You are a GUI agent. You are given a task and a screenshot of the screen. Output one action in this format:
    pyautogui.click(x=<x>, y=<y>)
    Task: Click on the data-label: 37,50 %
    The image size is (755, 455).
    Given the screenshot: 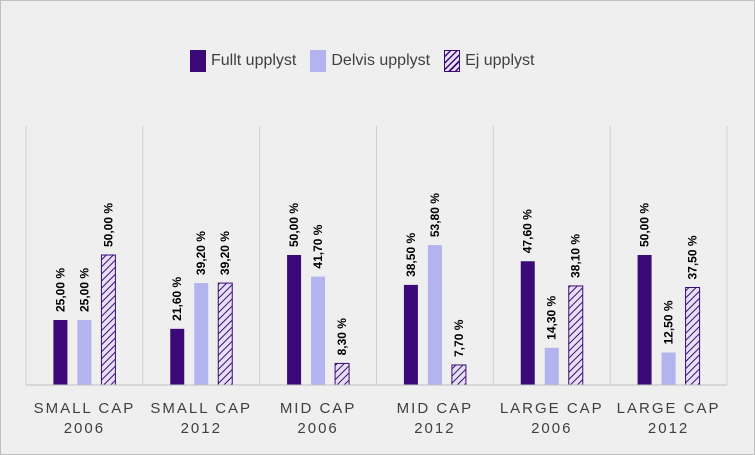 What is the action you would take?
    pyautogui.click(x=693, y=257)
    